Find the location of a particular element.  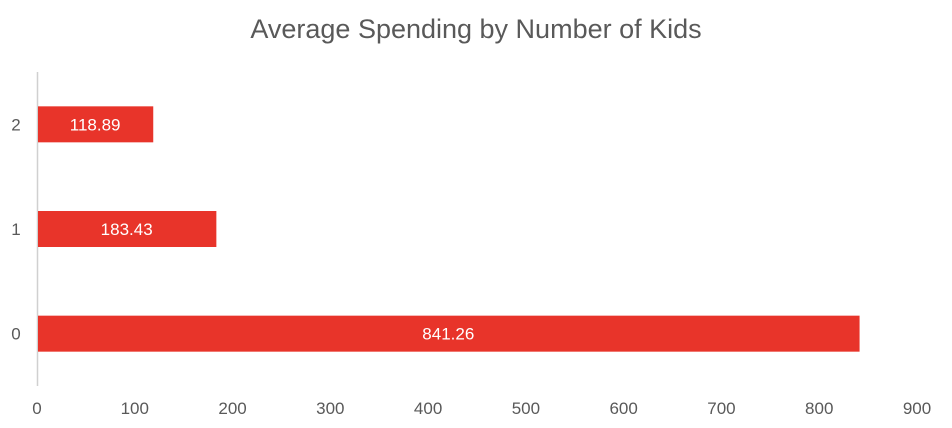

y-tick-label: 1 is located at coordinates (15, 229).